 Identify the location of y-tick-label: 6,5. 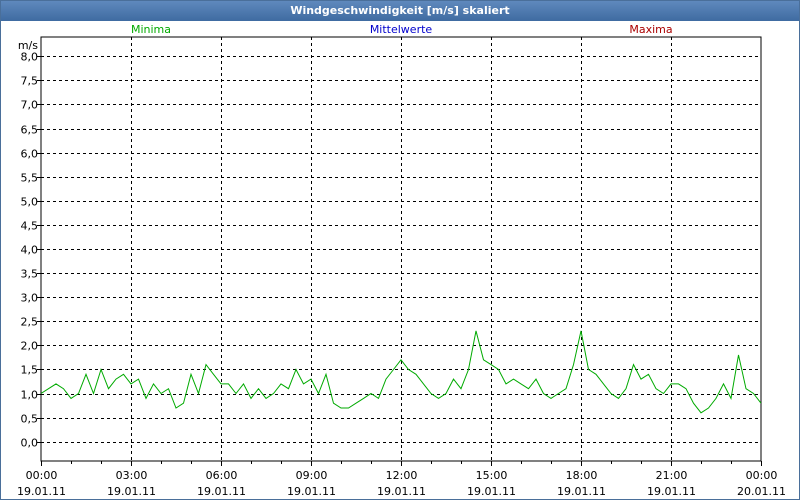
(30, 130).